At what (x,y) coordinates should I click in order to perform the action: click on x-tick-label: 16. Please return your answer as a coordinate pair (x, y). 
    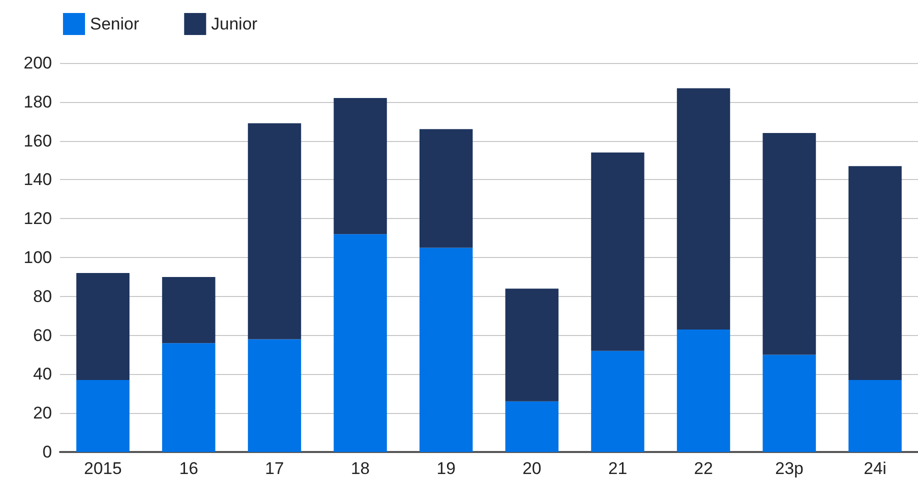
    Looking at the image, I should click on (188, 468).